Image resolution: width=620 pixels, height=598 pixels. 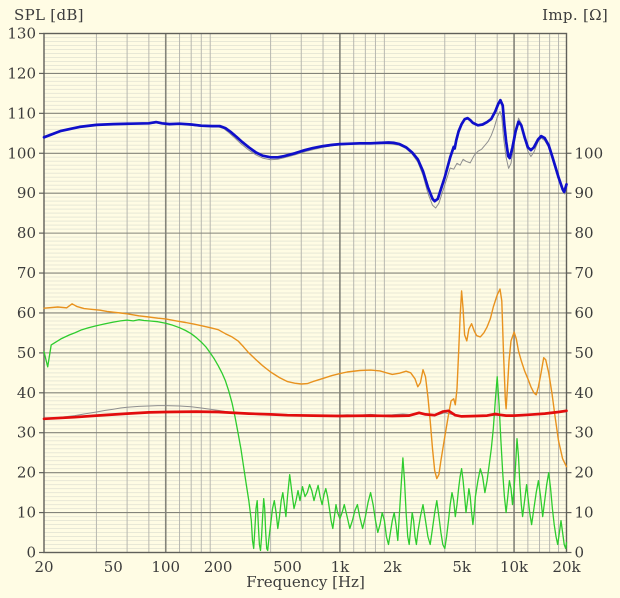 I want to click on right-tick-label: 60, so click(x=584, y=313).